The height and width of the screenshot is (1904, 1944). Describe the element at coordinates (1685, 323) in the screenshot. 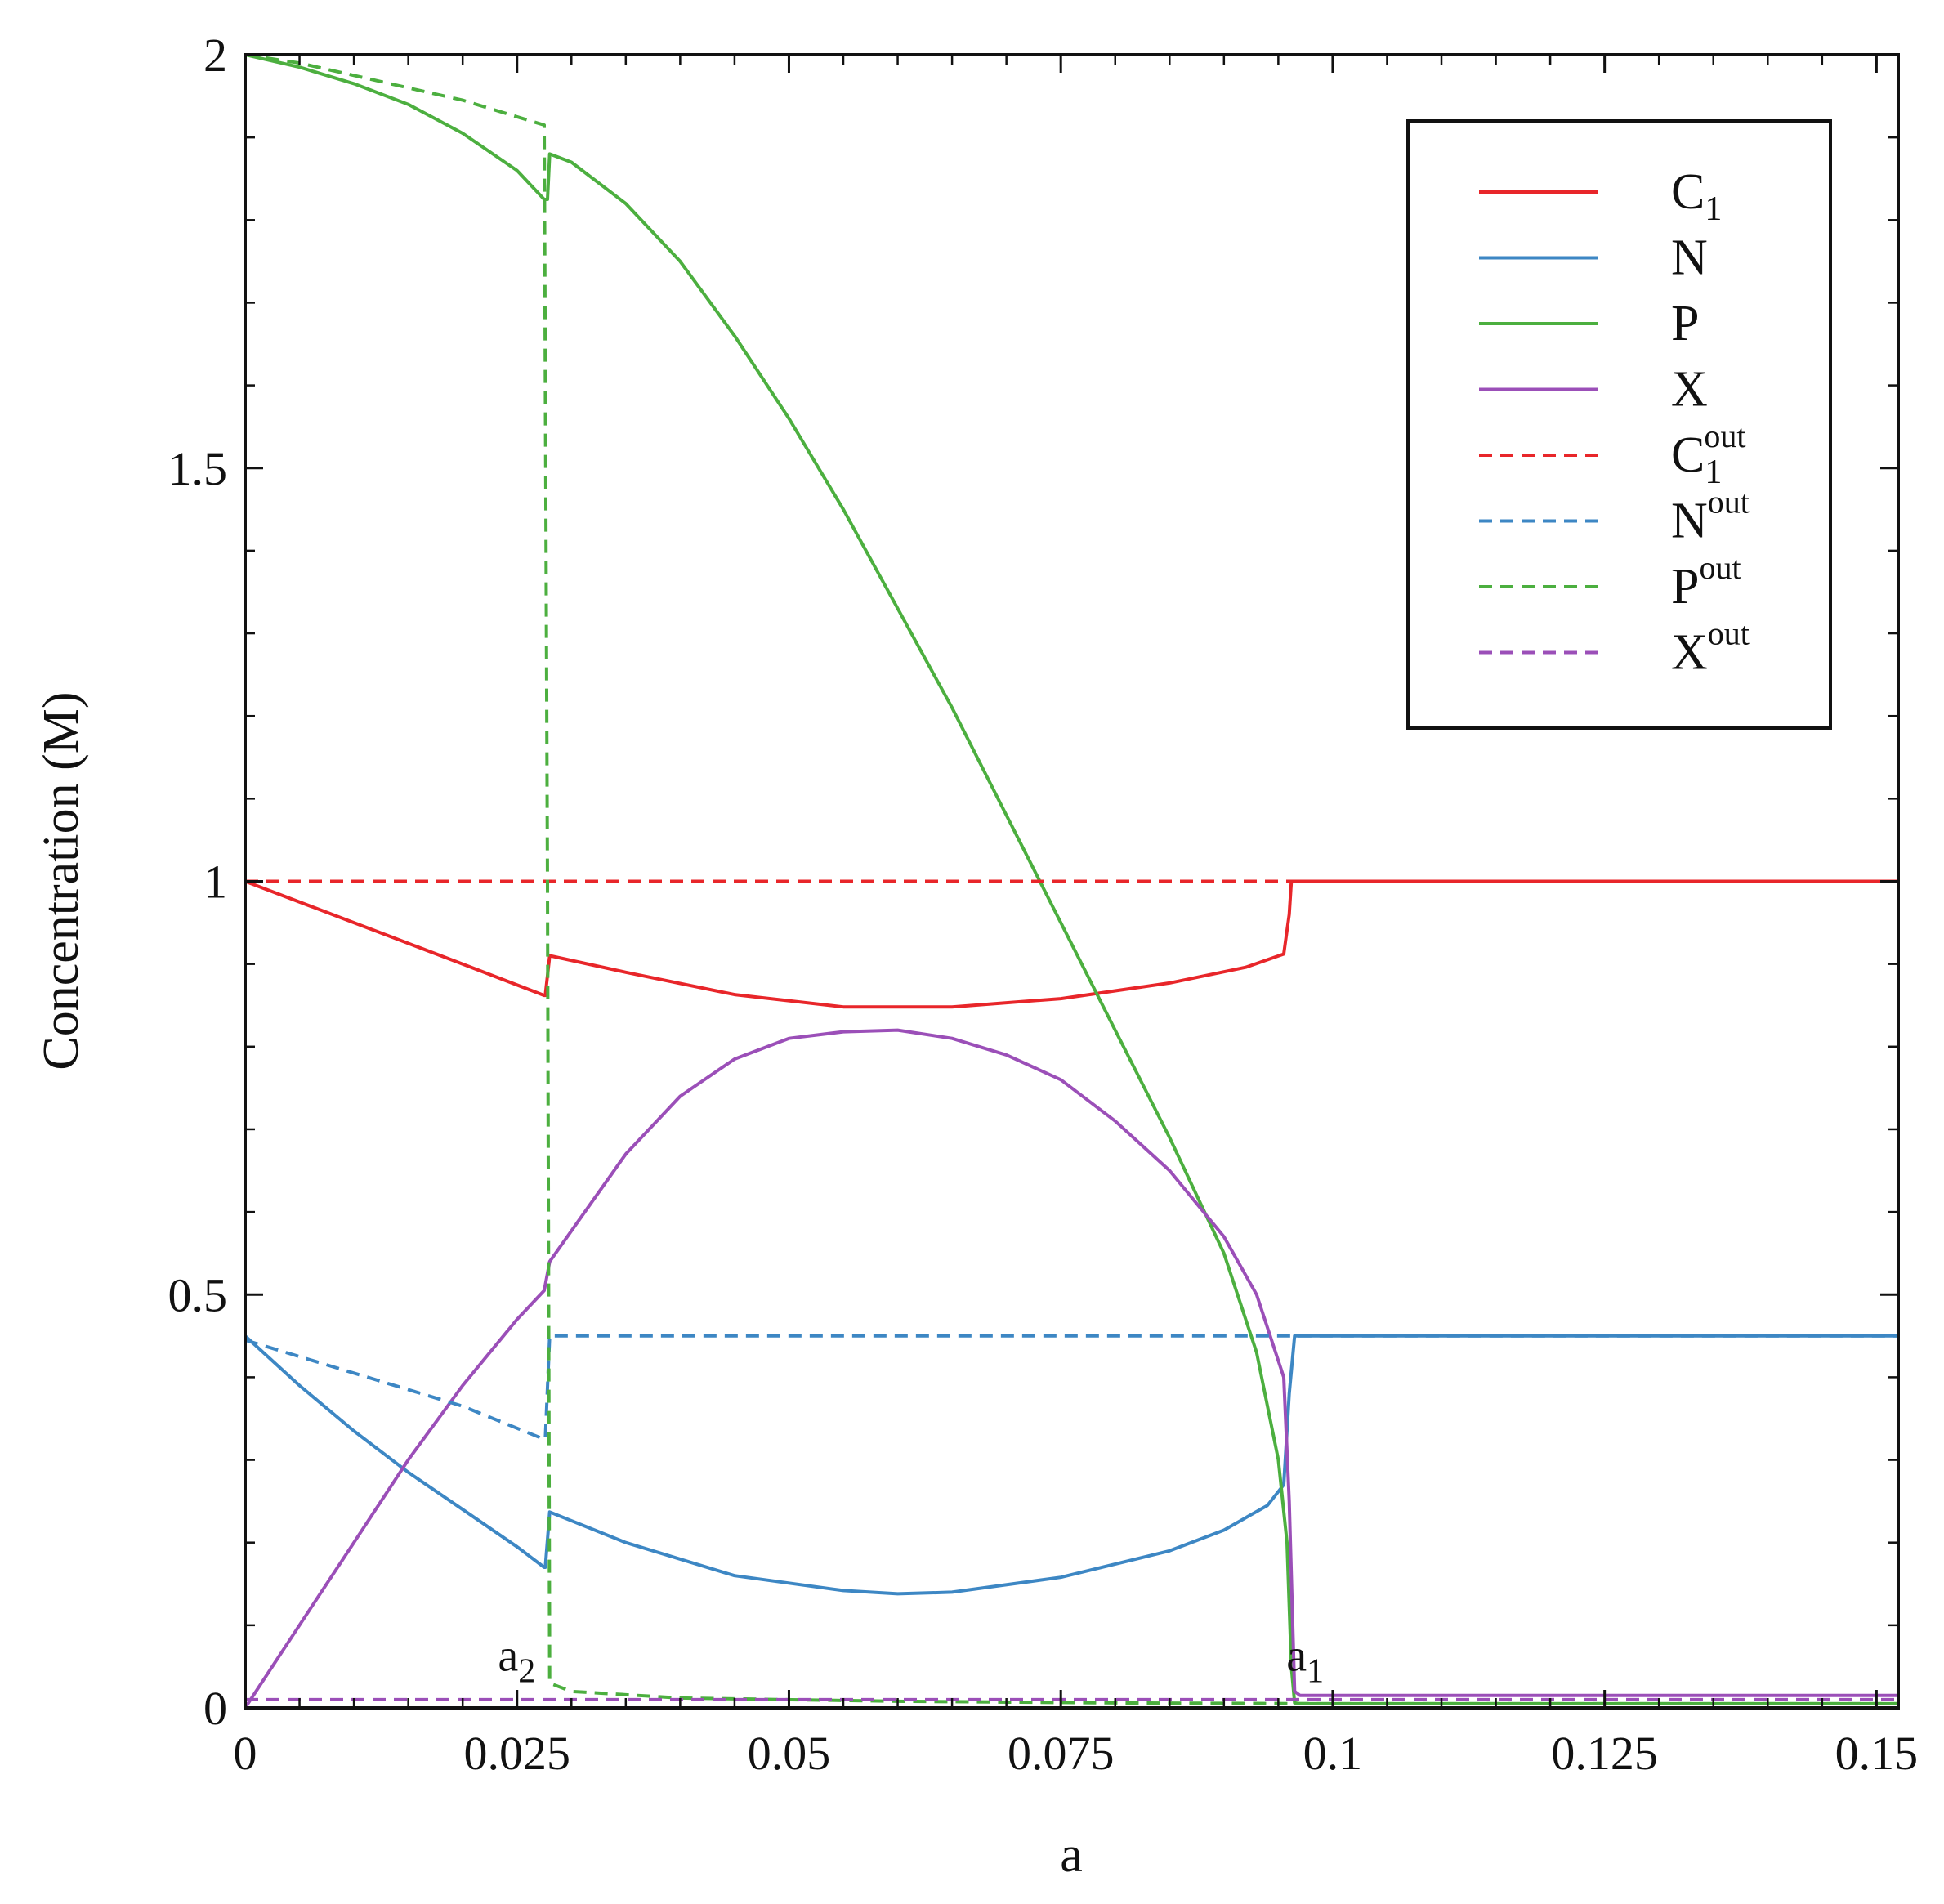

I see `legend-label: P` at that location.